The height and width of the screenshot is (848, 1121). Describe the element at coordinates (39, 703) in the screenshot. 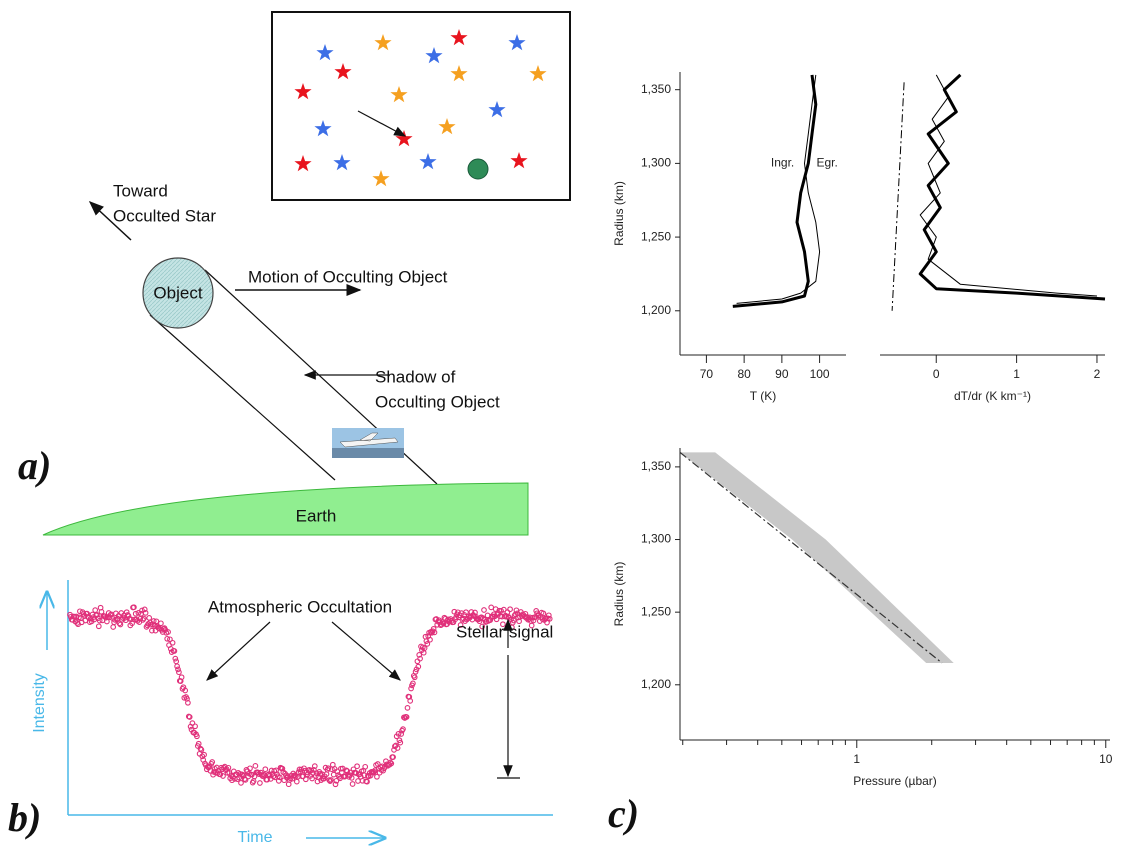

I see `axis-label: Intensity` at that location.